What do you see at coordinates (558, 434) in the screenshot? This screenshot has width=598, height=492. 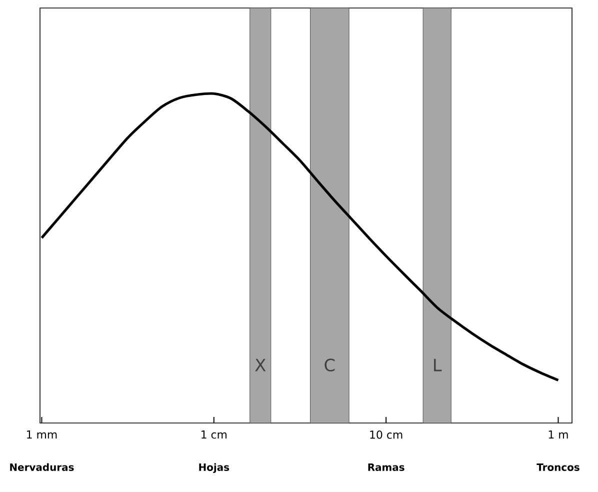 I see `x-tick-label: 1 m` at bounding box center [558, 434].